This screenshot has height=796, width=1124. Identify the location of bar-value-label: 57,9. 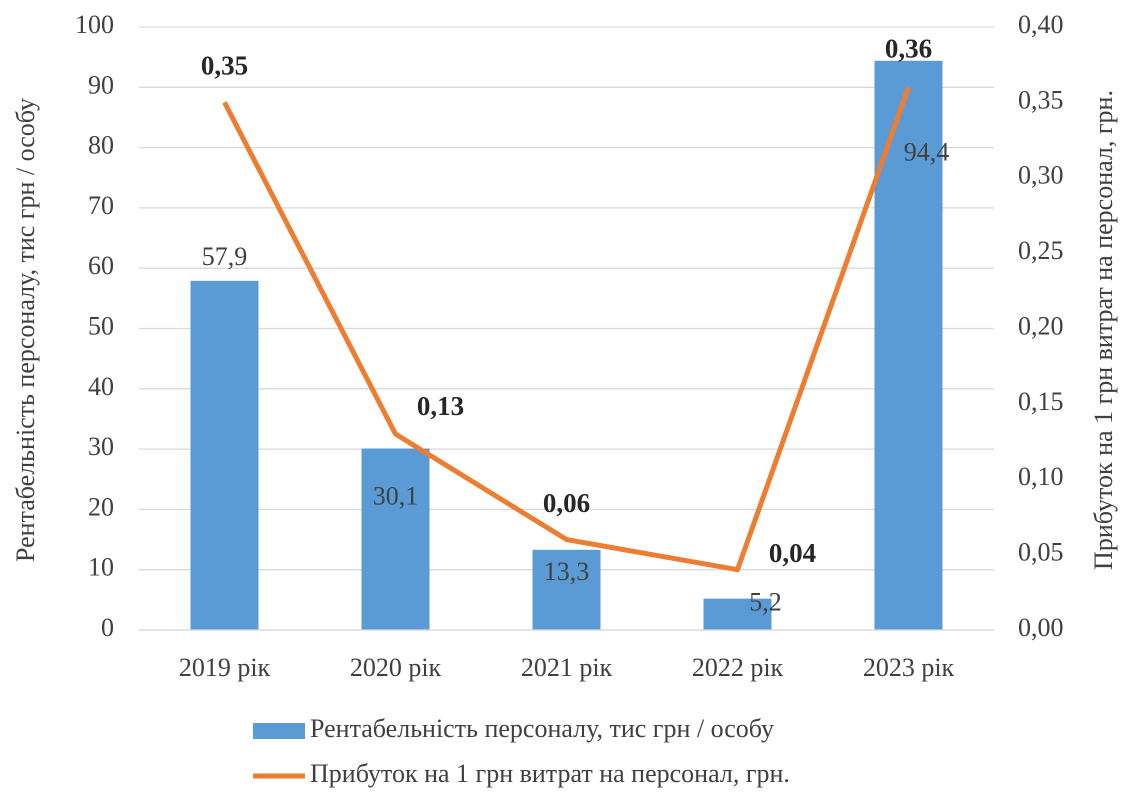
(225, 256).